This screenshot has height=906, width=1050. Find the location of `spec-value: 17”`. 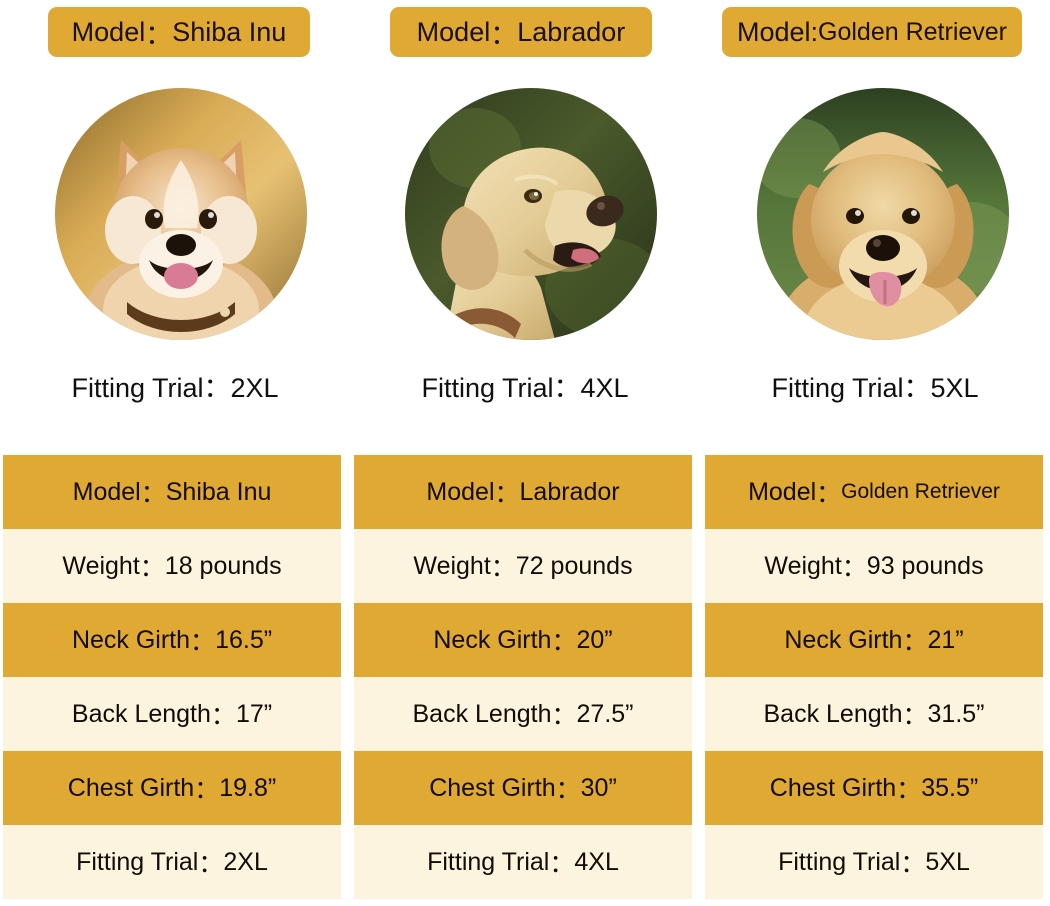

spec-value: 17” is located at coordinates (254, 713).